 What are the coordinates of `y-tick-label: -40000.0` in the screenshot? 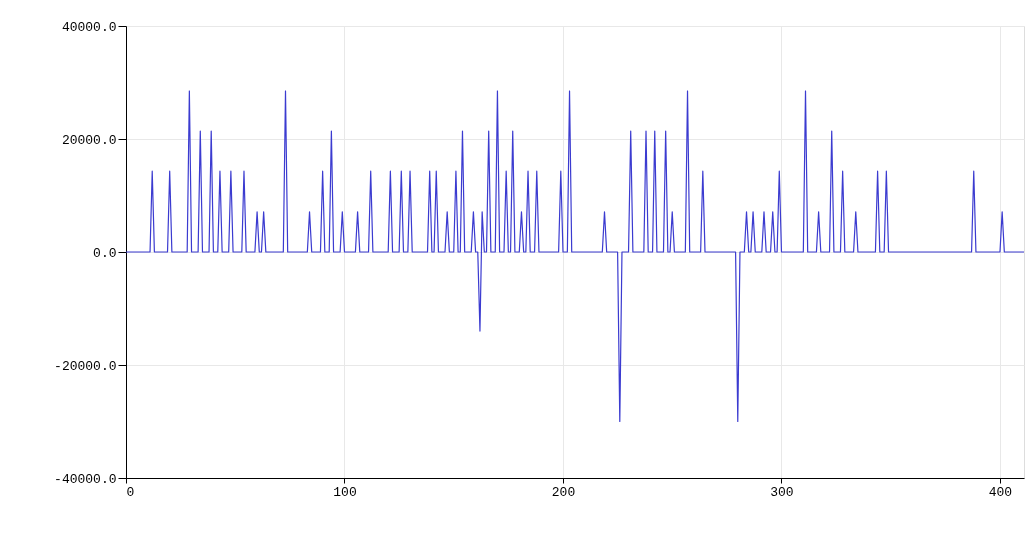 It's located at (85, 479).